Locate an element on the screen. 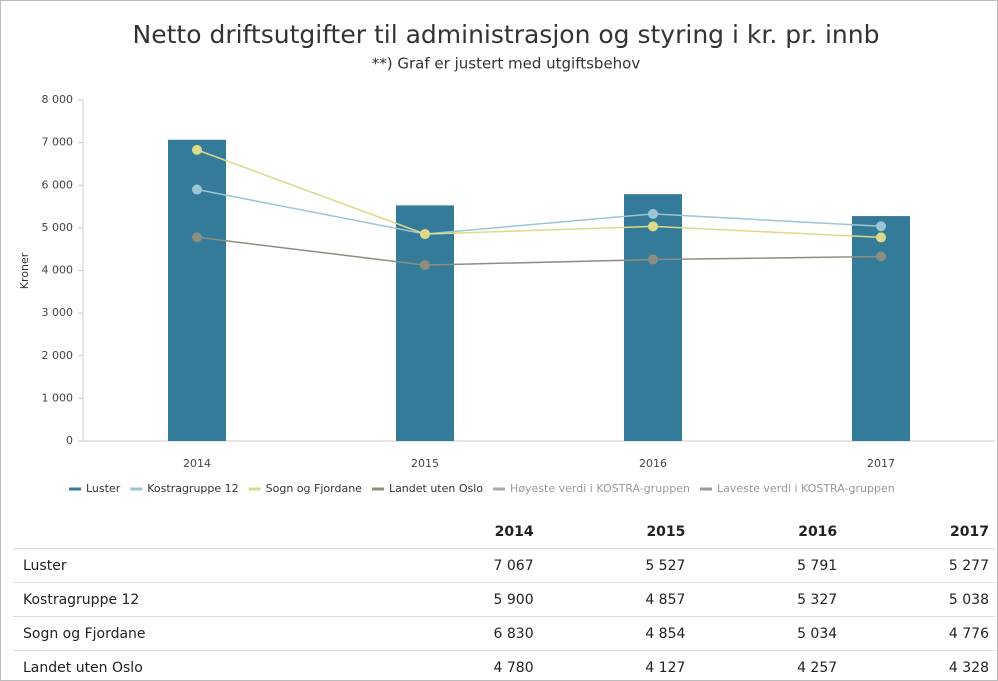  value-cell: 4 857 is located at coordinates (615, 599).